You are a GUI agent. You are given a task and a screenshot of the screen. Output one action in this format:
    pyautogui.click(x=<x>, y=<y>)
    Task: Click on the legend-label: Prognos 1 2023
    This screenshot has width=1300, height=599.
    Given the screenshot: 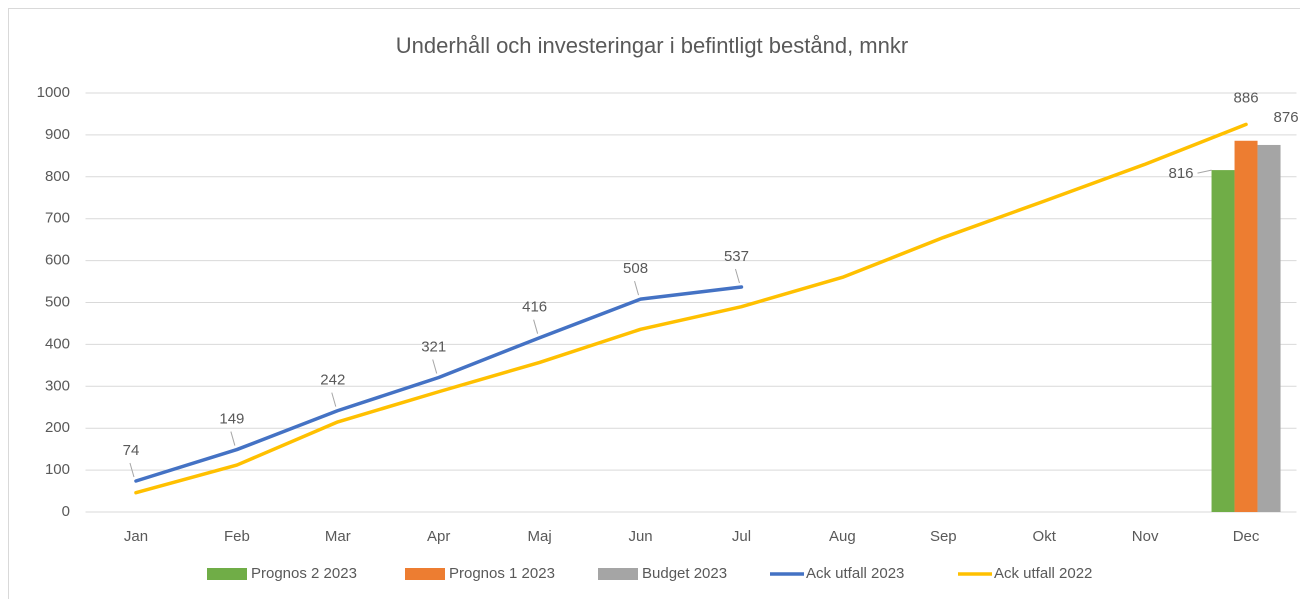 What is the action you would take?
    pyautogui.click(x=502, y=573)
    